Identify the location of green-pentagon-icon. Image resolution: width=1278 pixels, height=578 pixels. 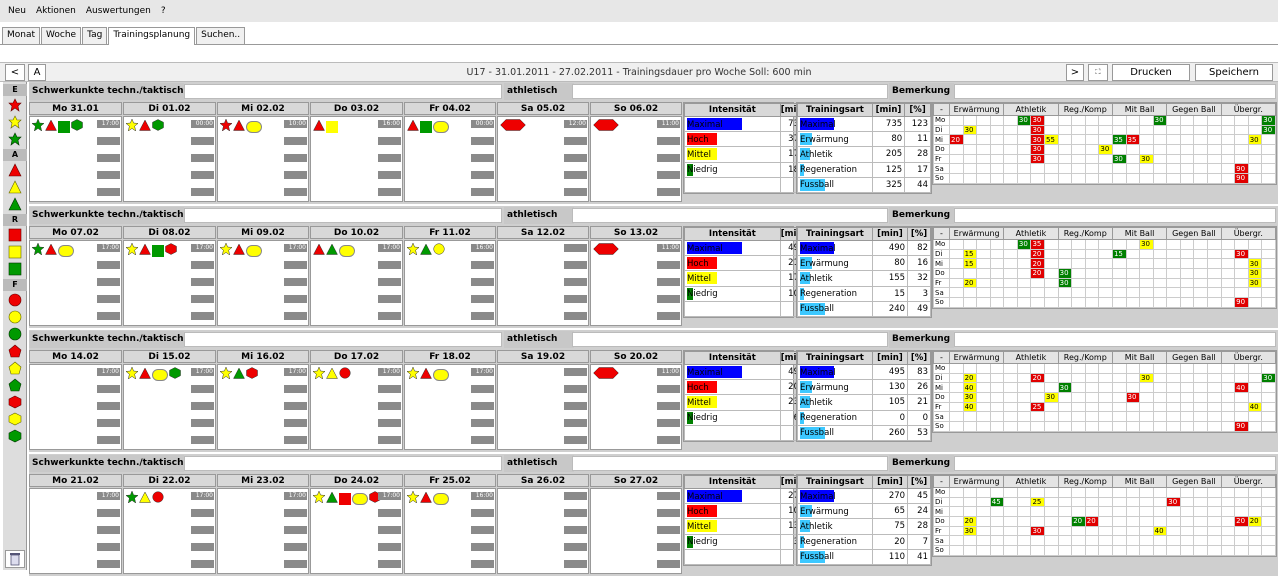
(15, 384).